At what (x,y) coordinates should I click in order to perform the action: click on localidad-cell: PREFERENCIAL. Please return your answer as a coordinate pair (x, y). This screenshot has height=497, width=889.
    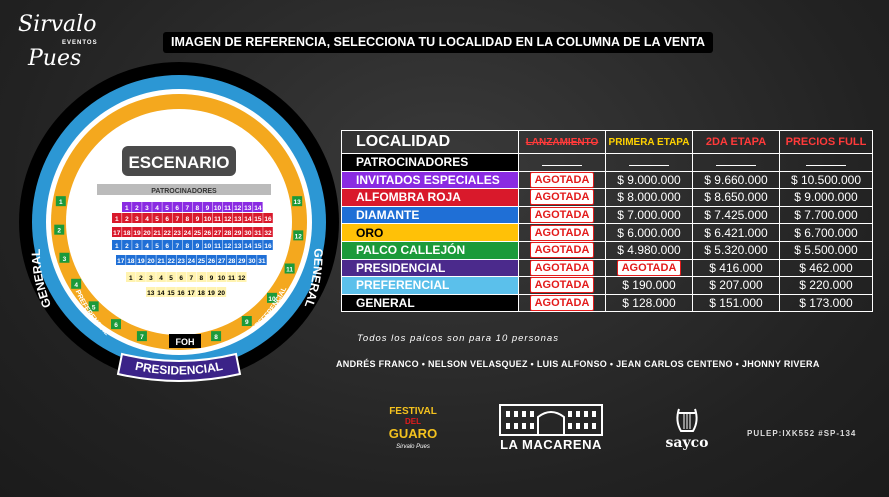
    Looking at the image, I should click on (430, 285).